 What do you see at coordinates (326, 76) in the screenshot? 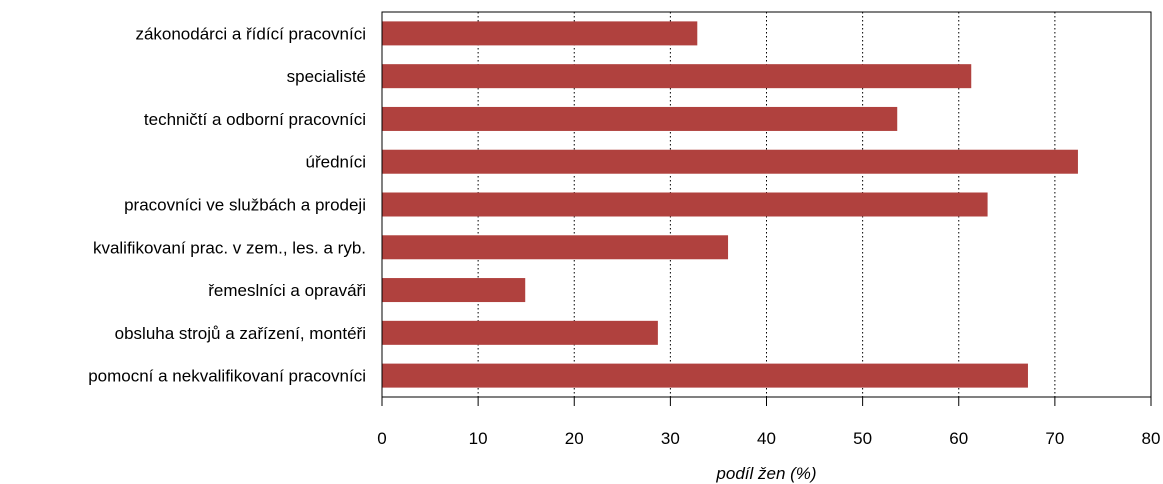
I see `category-label: specialisté` at bounding box center [326, 76].